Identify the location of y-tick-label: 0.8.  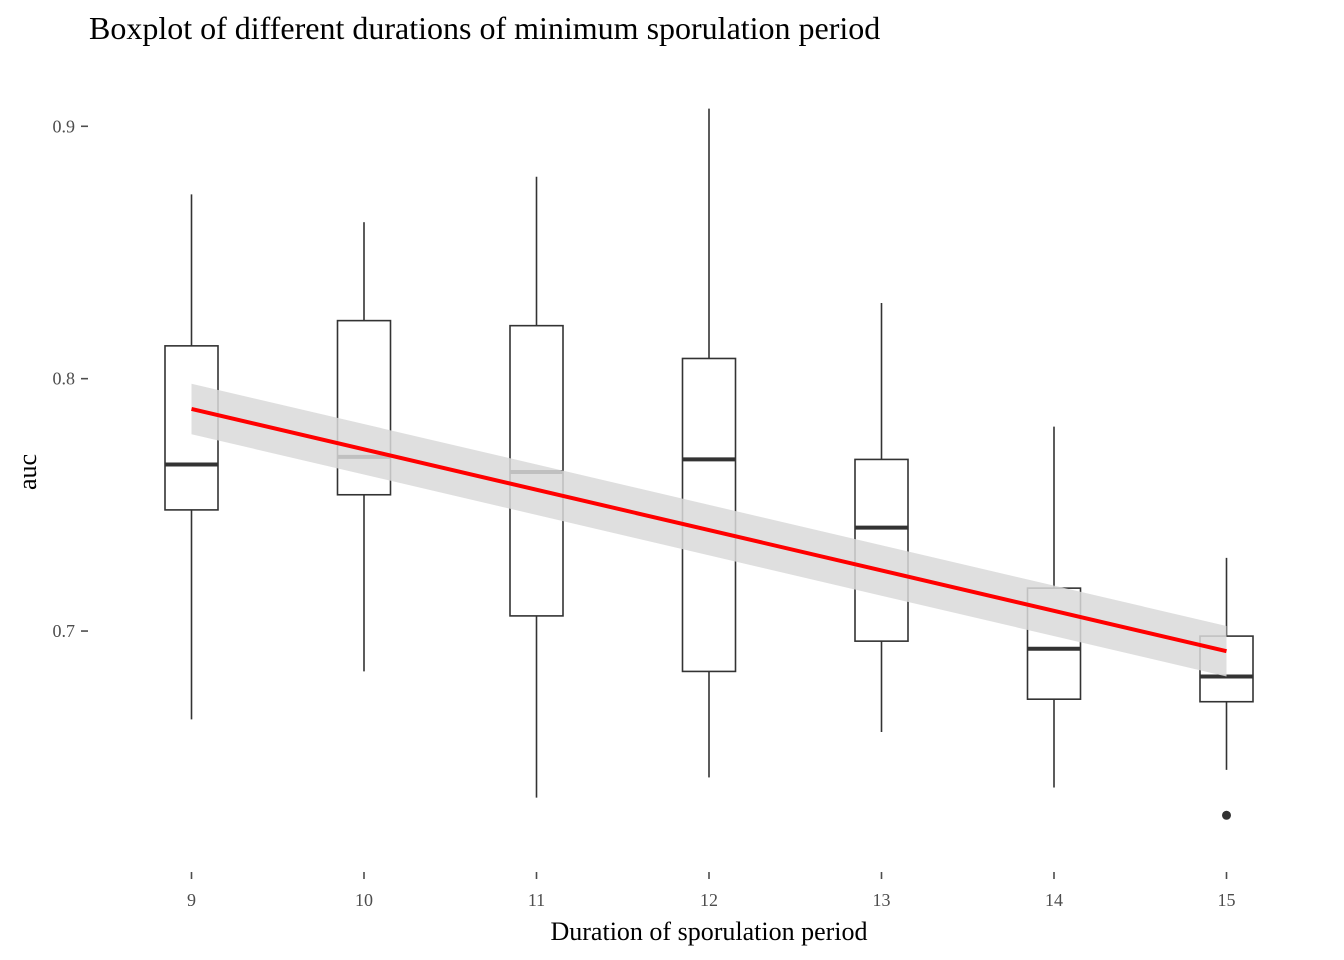
(64, 379).